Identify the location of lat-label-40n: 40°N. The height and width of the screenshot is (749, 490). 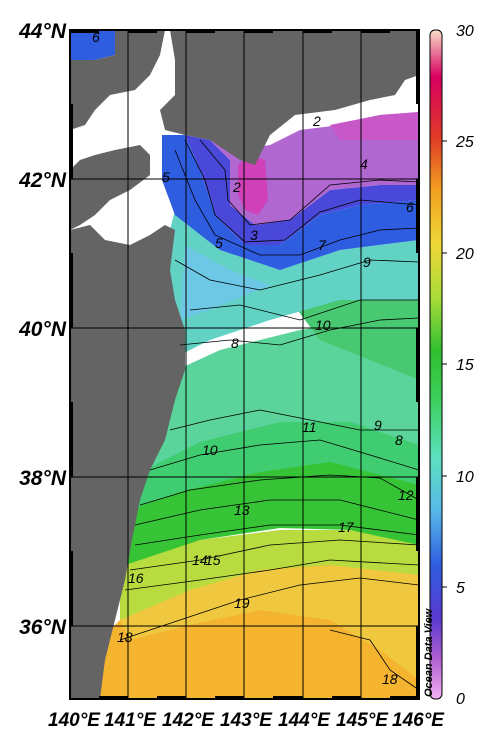
(42, 329).